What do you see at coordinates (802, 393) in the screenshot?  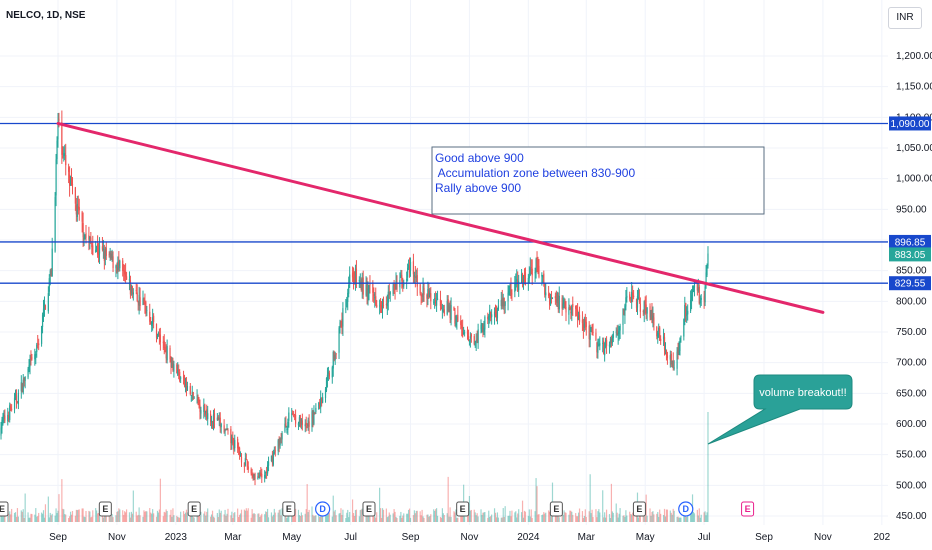 I see `callout-text: volume breakout!!` at bounding box center [802, 393].